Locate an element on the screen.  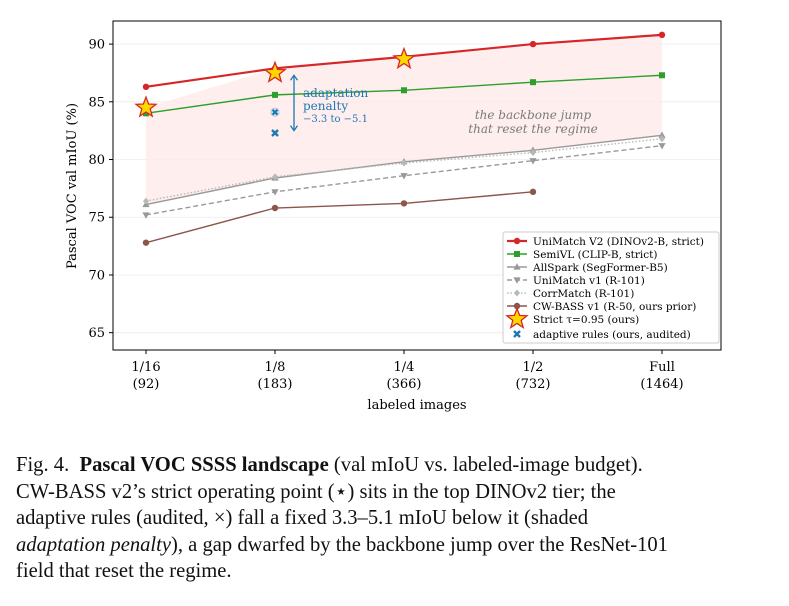
backbone-label-line2: that reset the regime is located at coordinates (532, 129).